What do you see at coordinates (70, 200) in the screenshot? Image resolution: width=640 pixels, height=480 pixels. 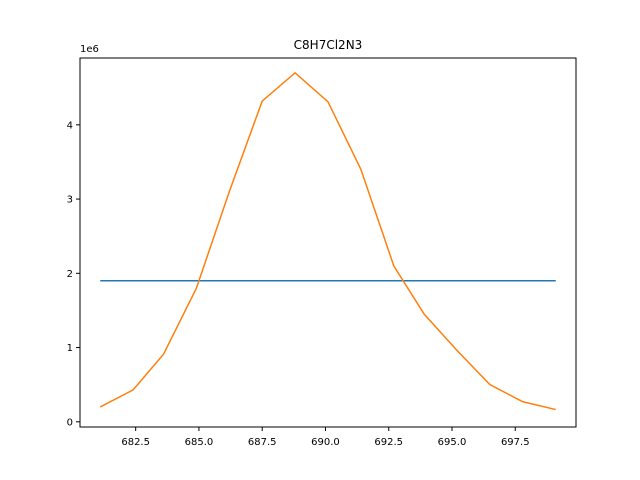 I see `y-tick-label: 3` at bounding box center [70, 200].